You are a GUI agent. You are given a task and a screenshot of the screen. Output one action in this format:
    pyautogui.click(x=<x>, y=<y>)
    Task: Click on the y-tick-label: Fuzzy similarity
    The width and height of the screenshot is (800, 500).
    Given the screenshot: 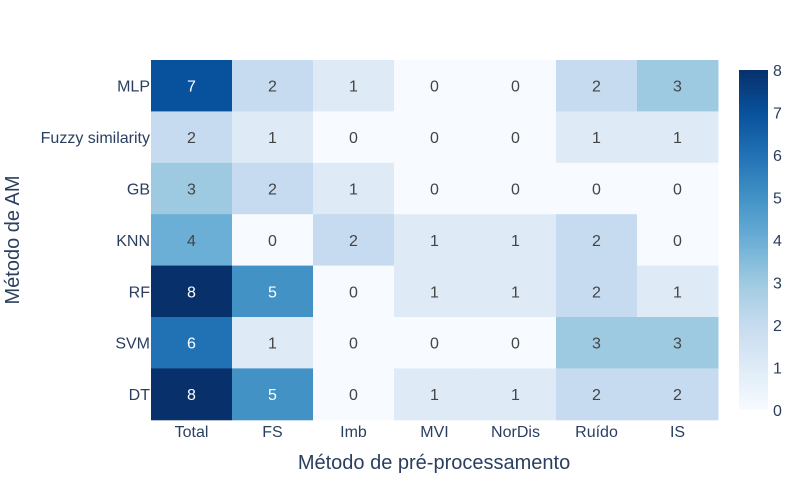 What is the action you would take?
    pyautogui.click(x=95, y=138)
    